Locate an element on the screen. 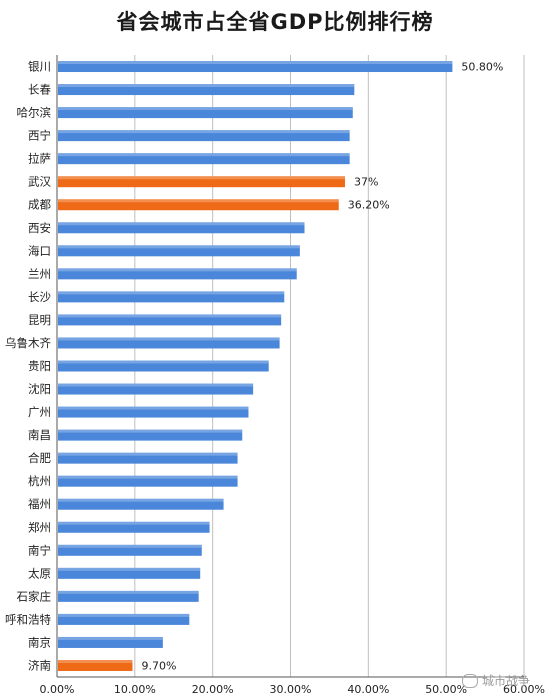  category-label: 拉萨 is located at coordinates (39, 159).